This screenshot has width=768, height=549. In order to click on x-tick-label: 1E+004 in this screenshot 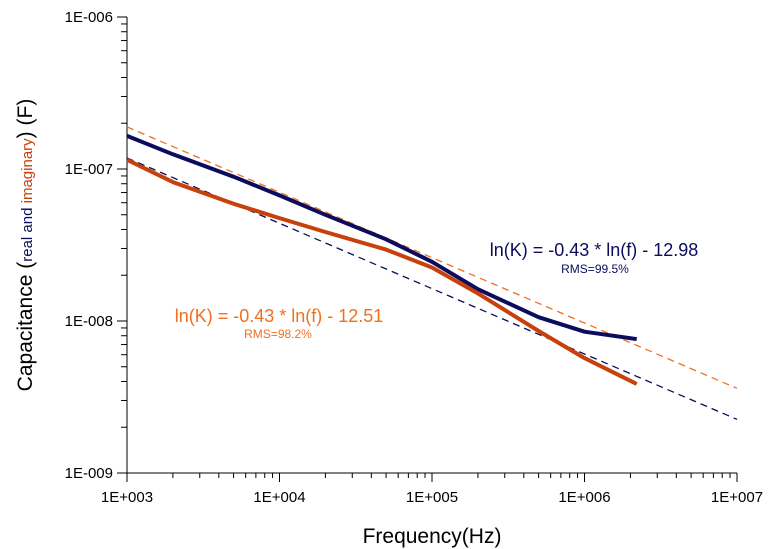, I will do `click(279, 497)`.